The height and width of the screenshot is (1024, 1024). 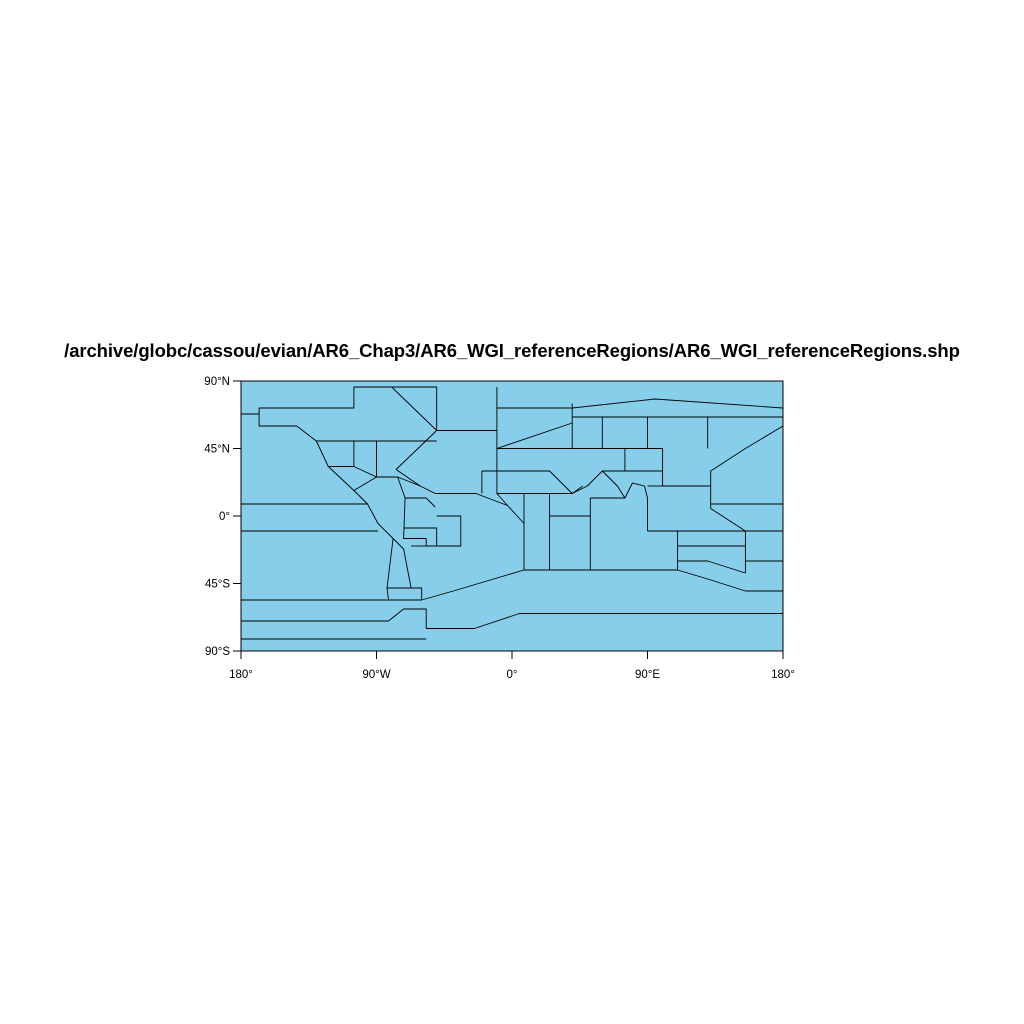 What do you see at coordinates (512, 675) in the screenshot?
I see `x-tick-label: 0°` at bounding box center [512, 675].